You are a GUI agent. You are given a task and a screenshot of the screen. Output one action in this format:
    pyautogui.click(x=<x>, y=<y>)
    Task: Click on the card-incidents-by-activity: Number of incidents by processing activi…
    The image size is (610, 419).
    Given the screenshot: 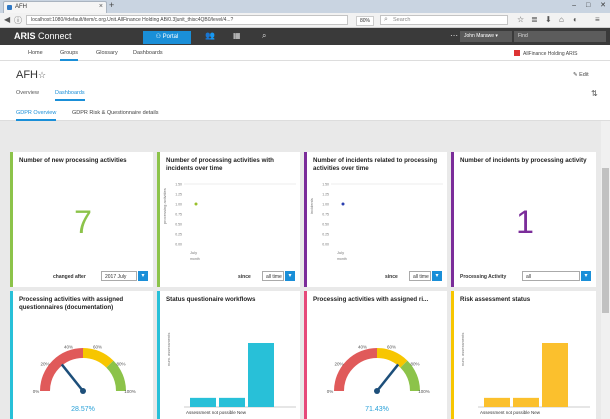 What is the action you would take?
    pyautogui.click(x=523, y=219)
    